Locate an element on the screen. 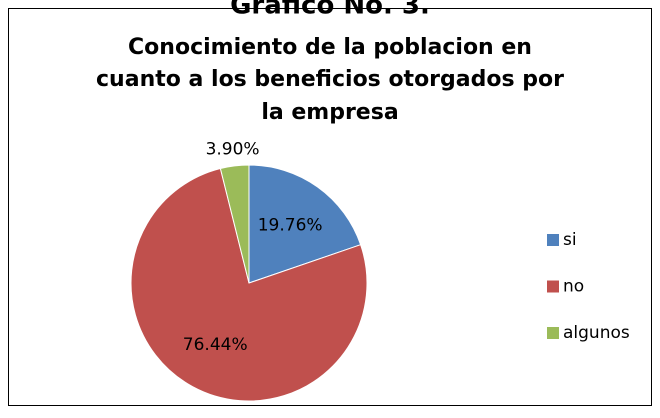 This screenshot has height=418, width=660. data-label: 19.76% is located at coordinates (290, 225).